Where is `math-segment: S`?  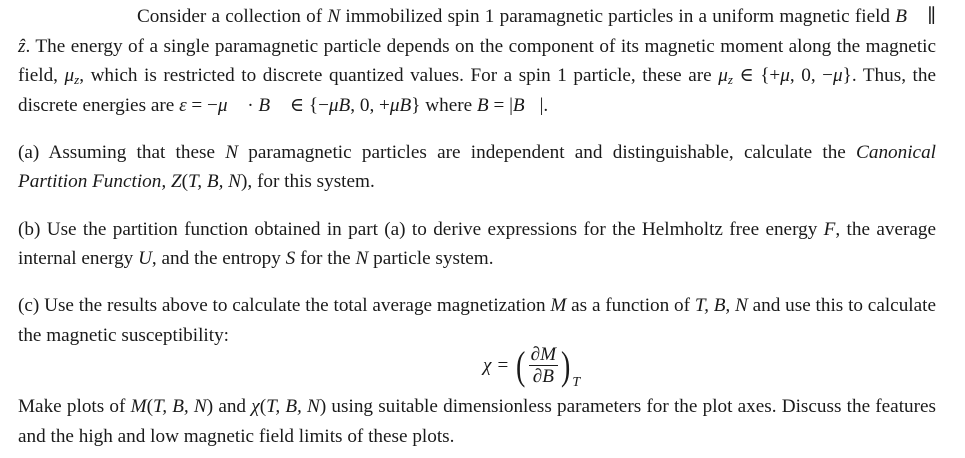 math-segment: S is located at coordinates (290, 259).